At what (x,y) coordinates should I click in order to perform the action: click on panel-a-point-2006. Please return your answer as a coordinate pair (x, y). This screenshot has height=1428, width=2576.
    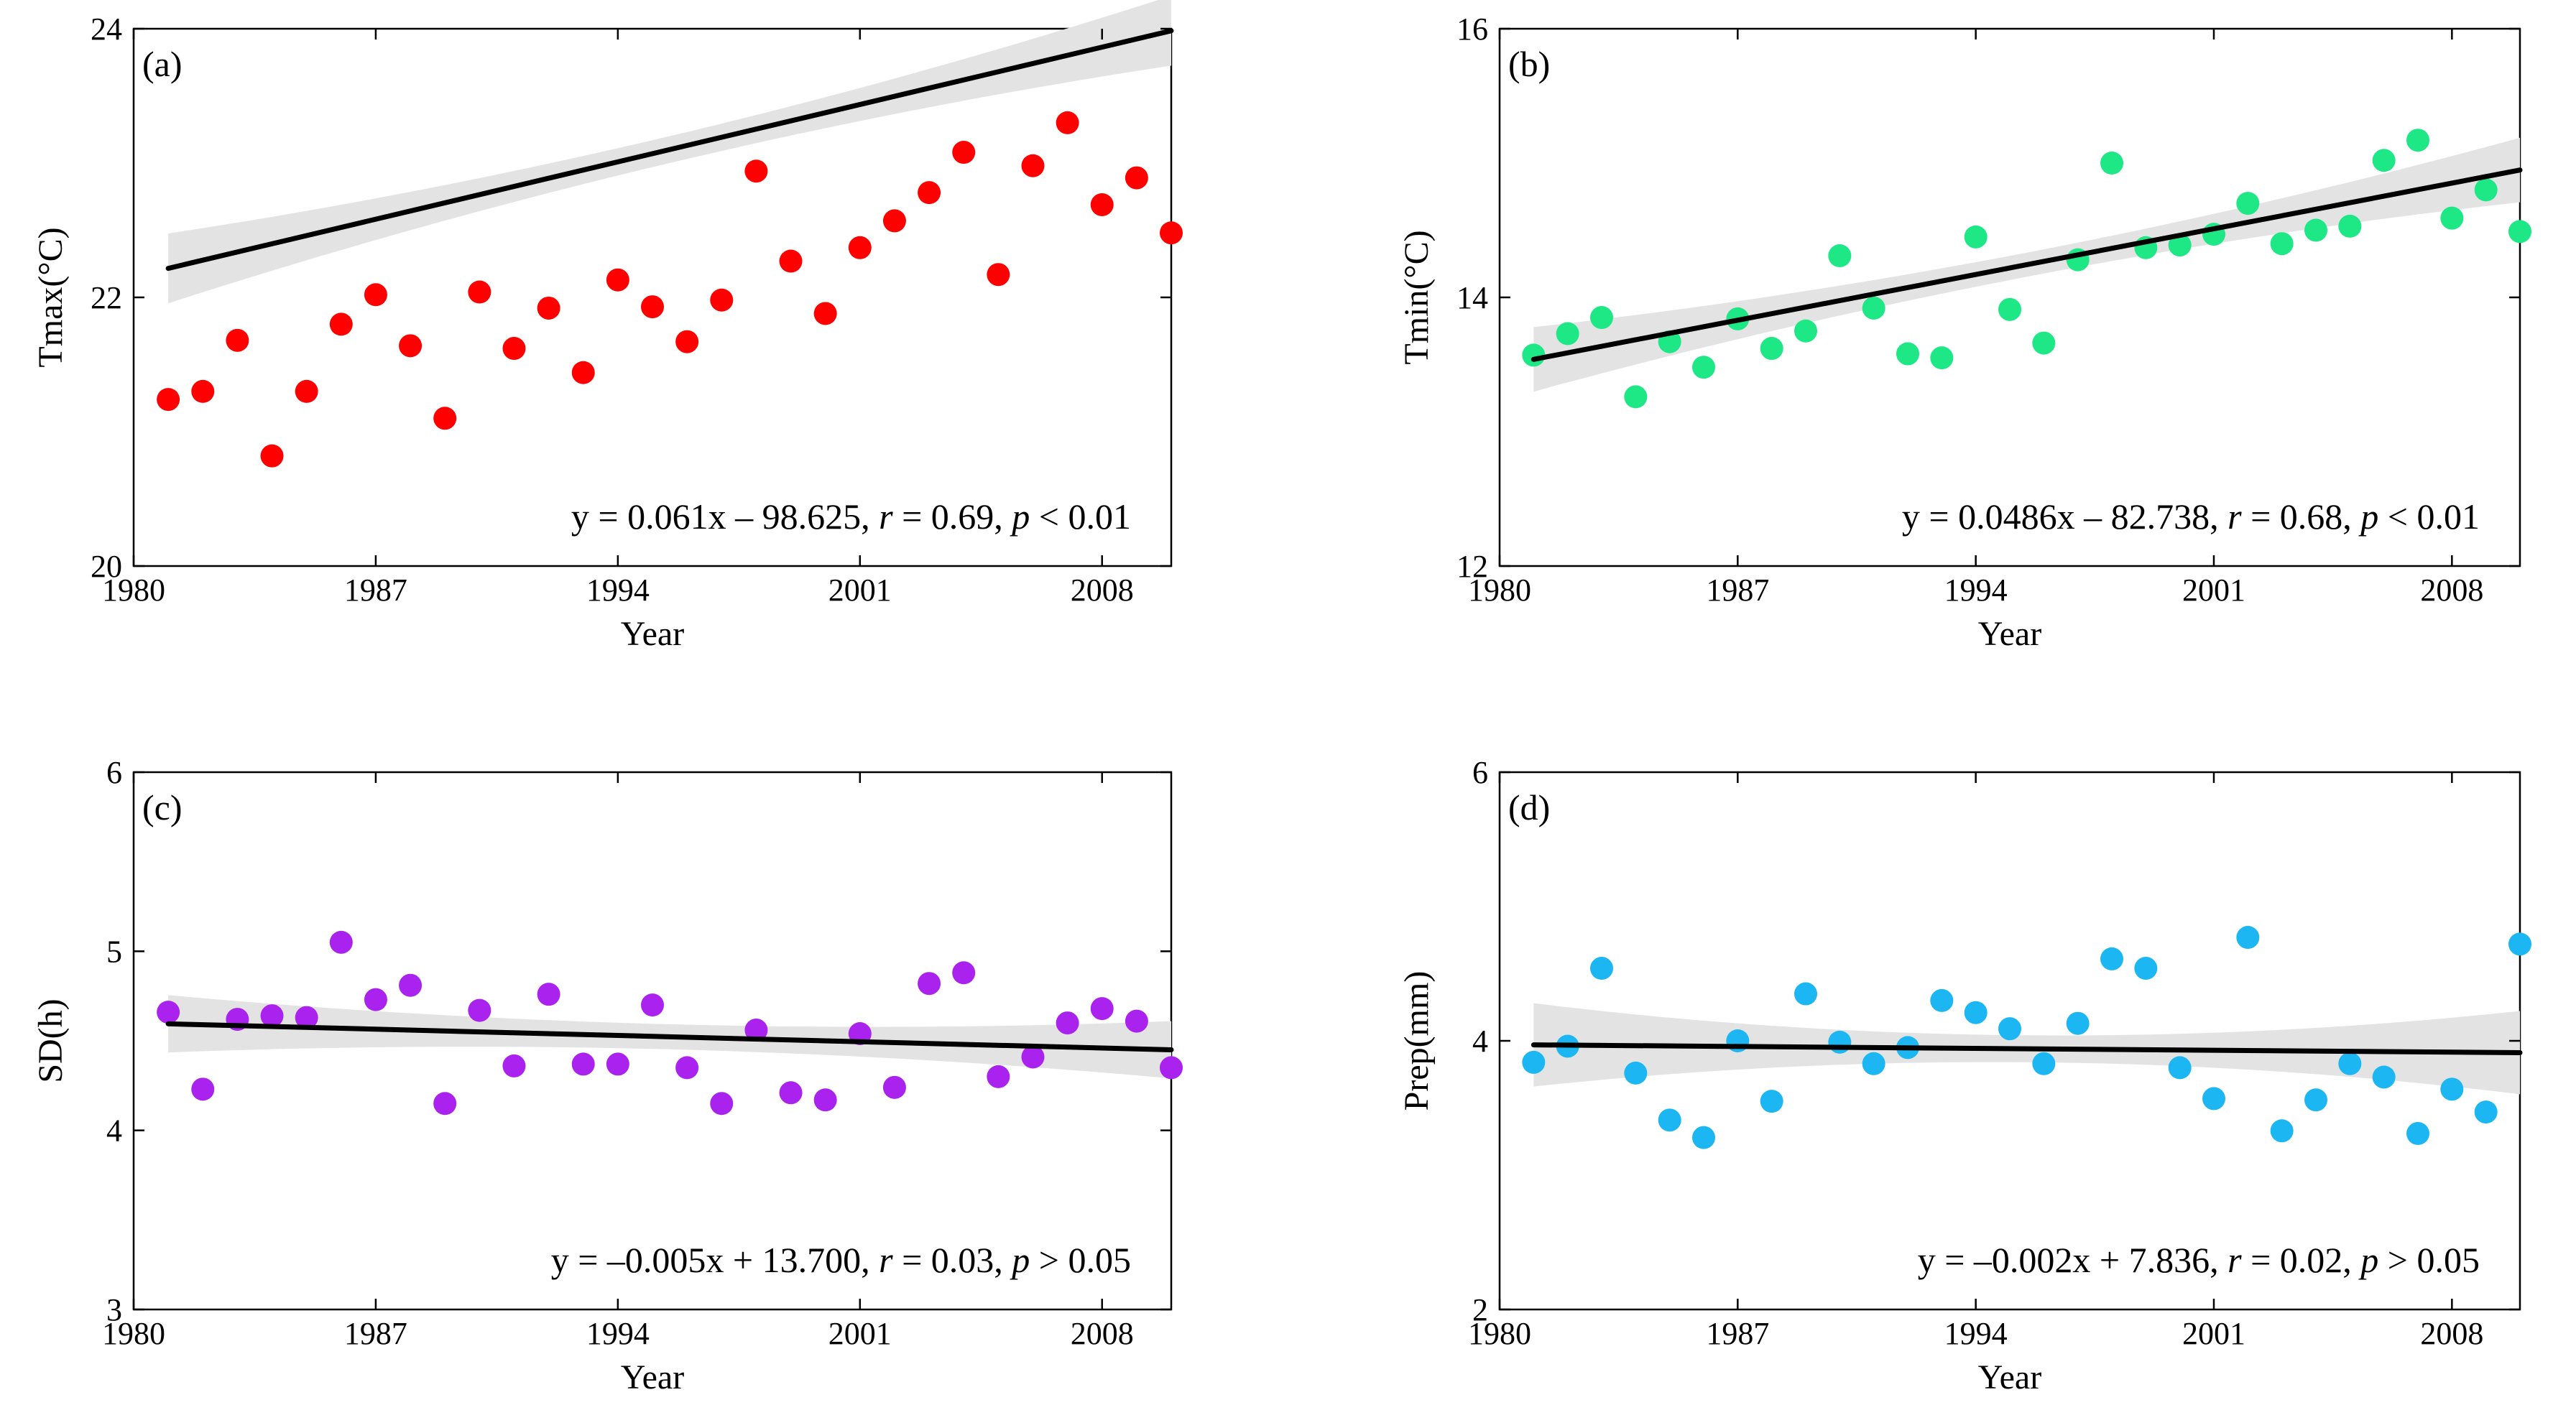
    Looking at the image, I should click on (1033, 165).